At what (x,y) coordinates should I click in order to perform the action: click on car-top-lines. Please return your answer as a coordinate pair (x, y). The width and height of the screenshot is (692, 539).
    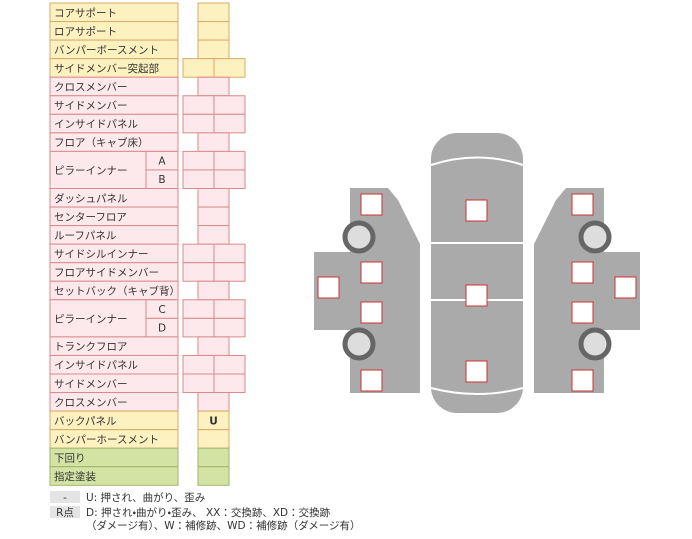
    Looking at the image, I should click on (477, 275).